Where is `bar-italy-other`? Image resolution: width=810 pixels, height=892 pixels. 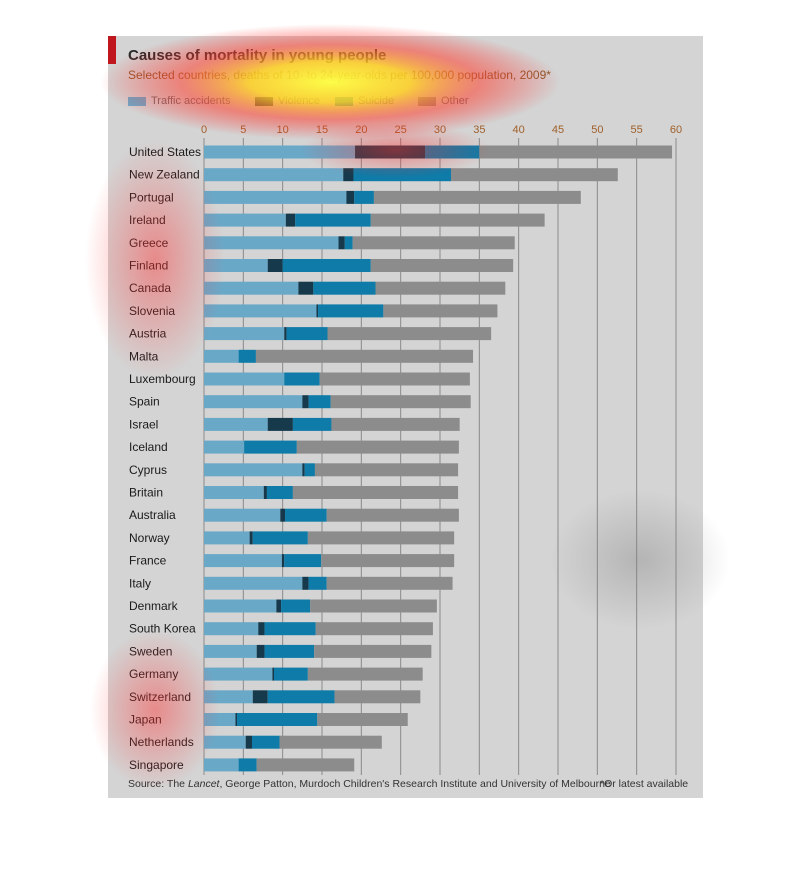 bar-italy-other is located at coordinates (389, 583).